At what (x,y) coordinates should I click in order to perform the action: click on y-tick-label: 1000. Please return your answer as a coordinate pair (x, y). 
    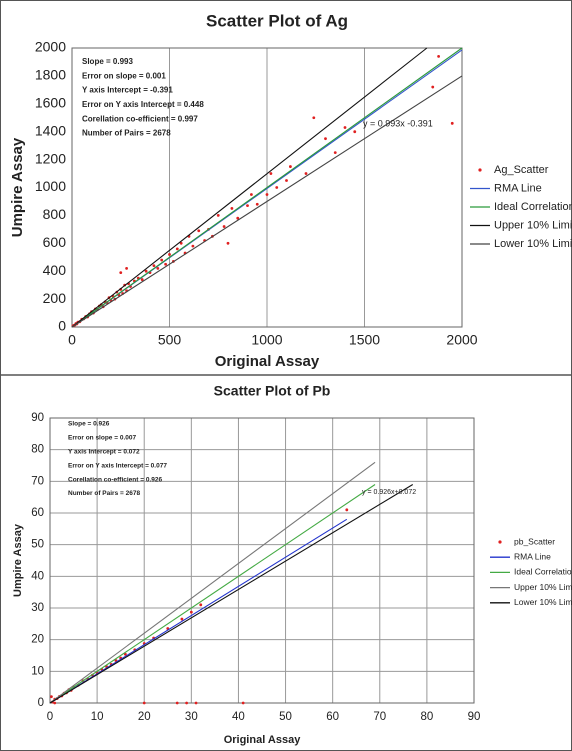
    Looking at the image, I should click on (50, 186).